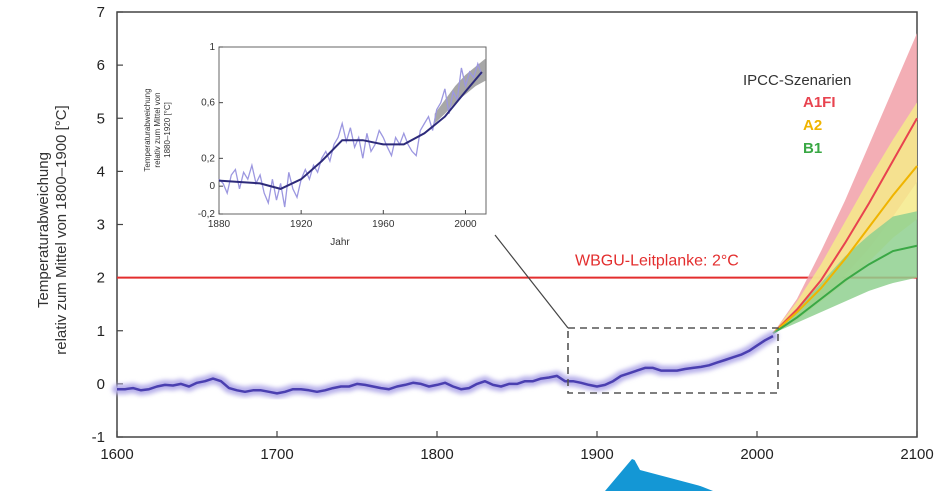 The width and height of the screenshot is (942, 496). What do you see at coordinates (61, 229) in the screenshot?
I see `main-y-label-line-2: relativ zum Mittel von 1800–1900 [°C]` at bounding box center [61, 229].